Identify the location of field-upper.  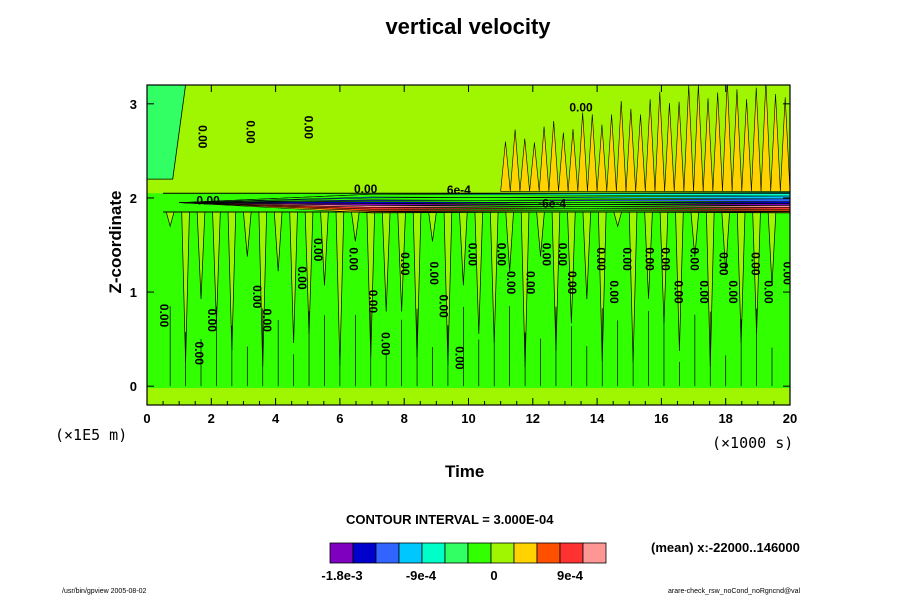
(468, 139).